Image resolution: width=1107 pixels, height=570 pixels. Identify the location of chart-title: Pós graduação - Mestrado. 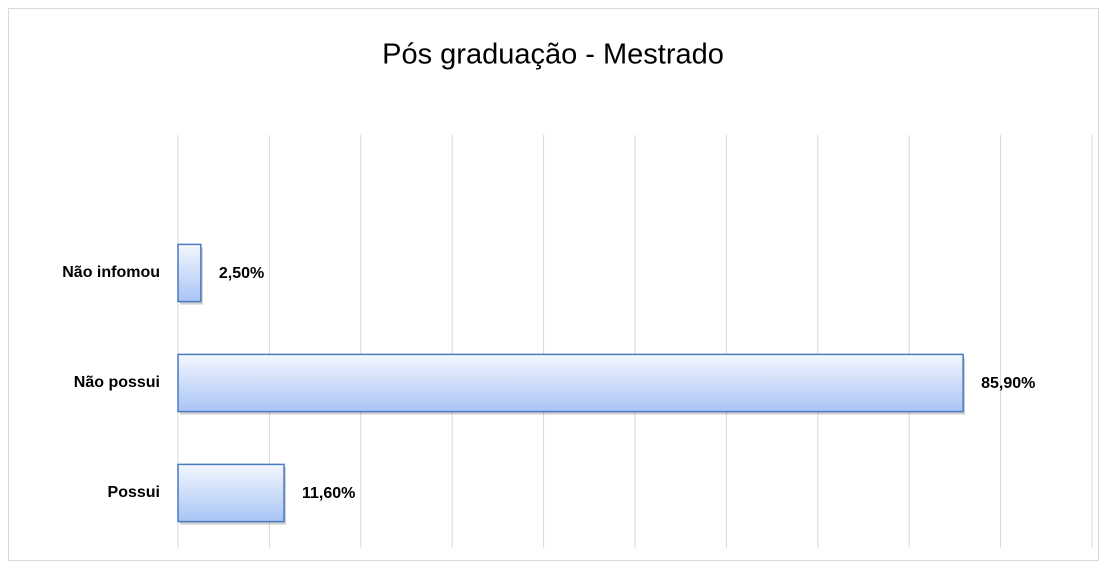
(553, 55).